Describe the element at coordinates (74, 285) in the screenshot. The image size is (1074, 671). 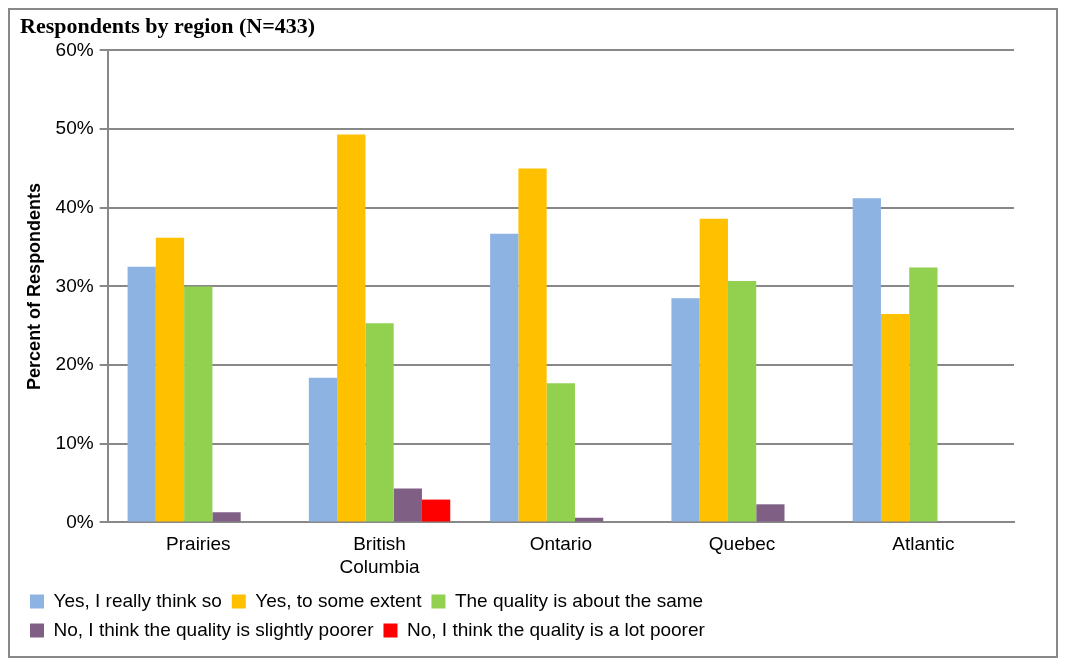
I see `y-tick-label: 30%` at that location.